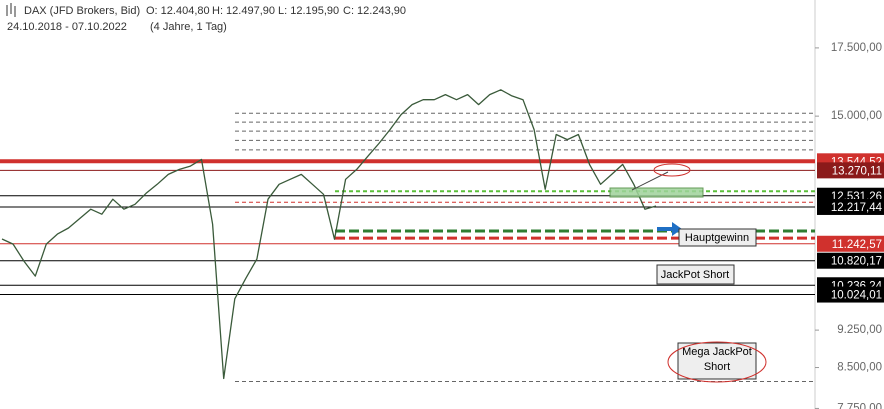 The width and height of the screenshot is (884, 409). What do you see at coordinates (859, 330) in the screenshot?
I see `y-tick-label: 9.250,00` at bounding box center [859, 330].